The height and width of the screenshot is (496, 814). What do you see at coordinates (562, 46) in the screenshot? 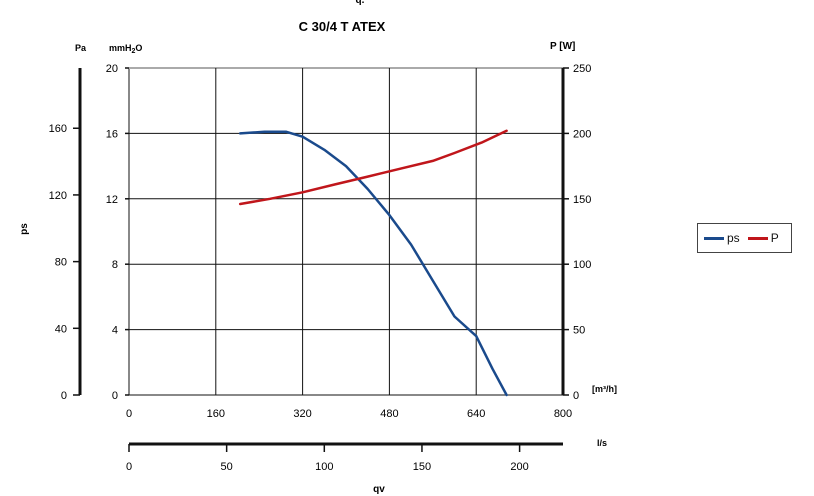
I see `power-unit-label: P [W]` at bounding box center [562, 46].